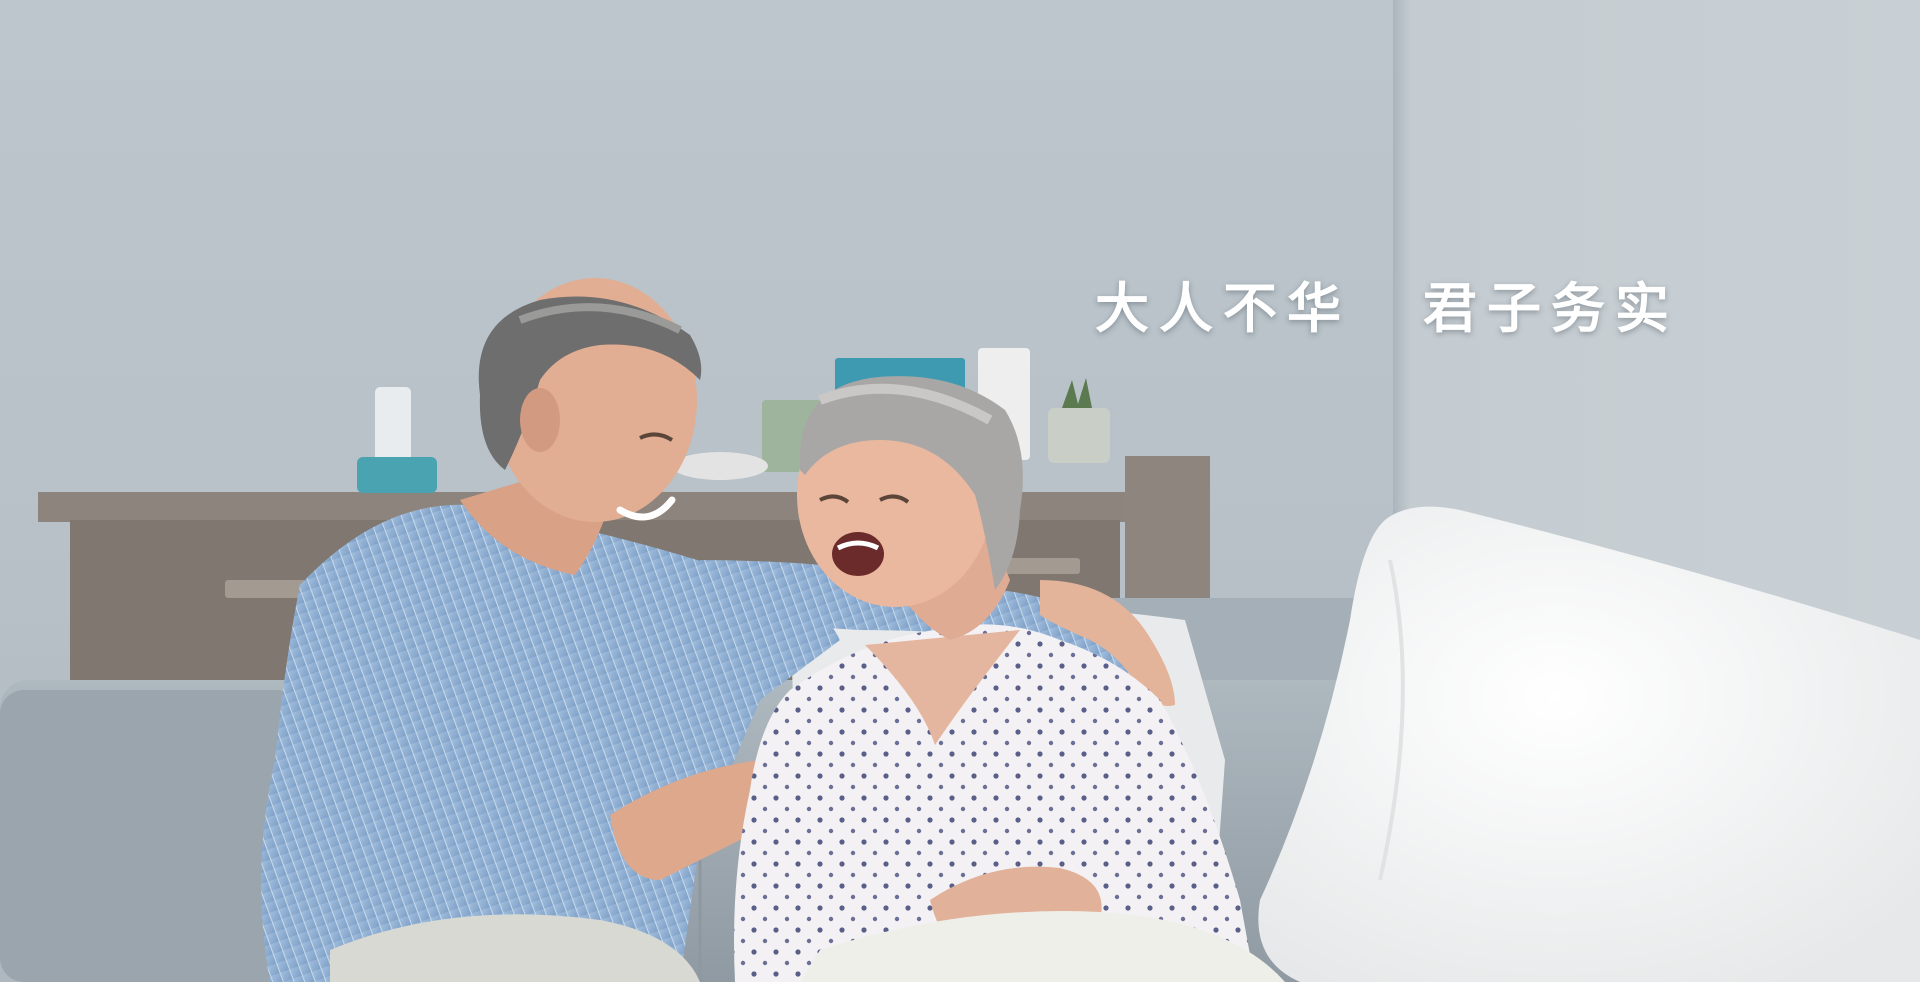  What do you see at coordinates (1551, 308) in the screenshot?
I see `slogan-right: 君子务实` at bounding box center [1551, 308].